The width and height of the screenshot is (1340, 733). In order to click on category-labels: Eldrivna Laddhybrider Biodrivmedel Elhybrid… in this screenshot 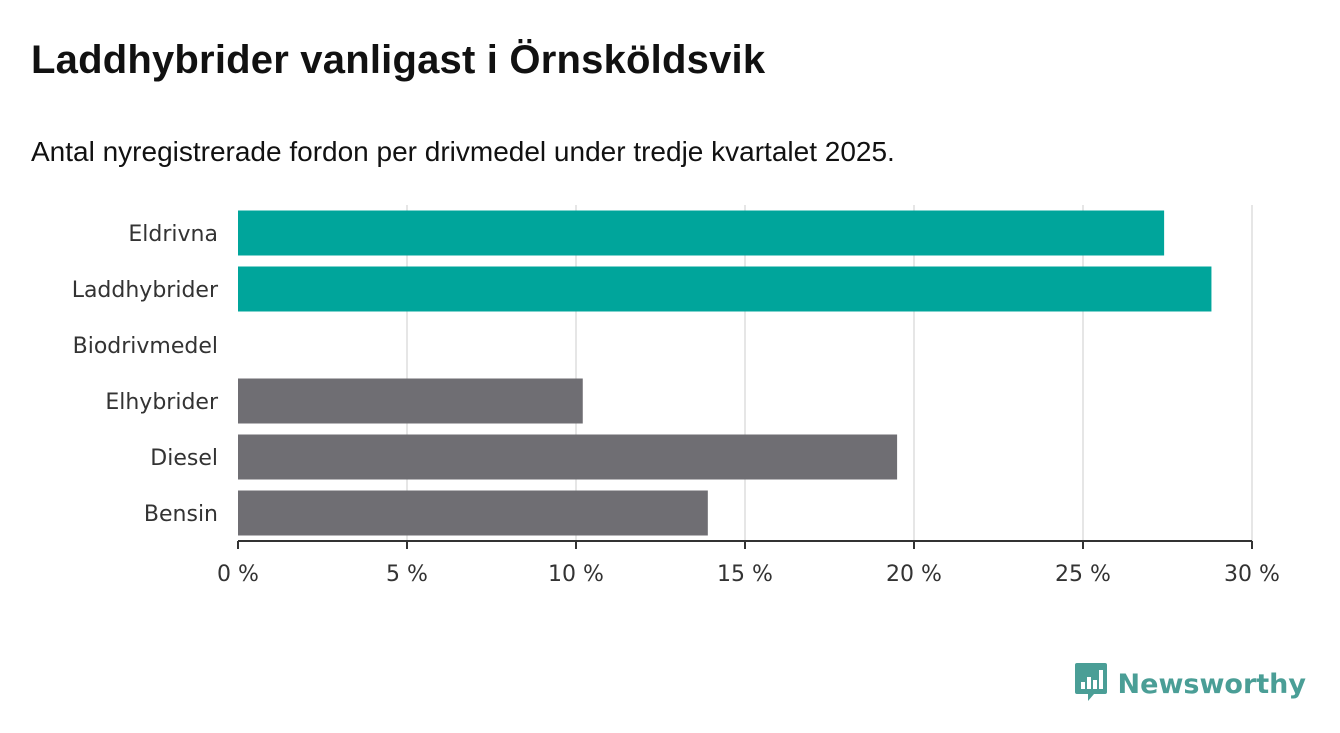, I will do `click(145, 374)`.